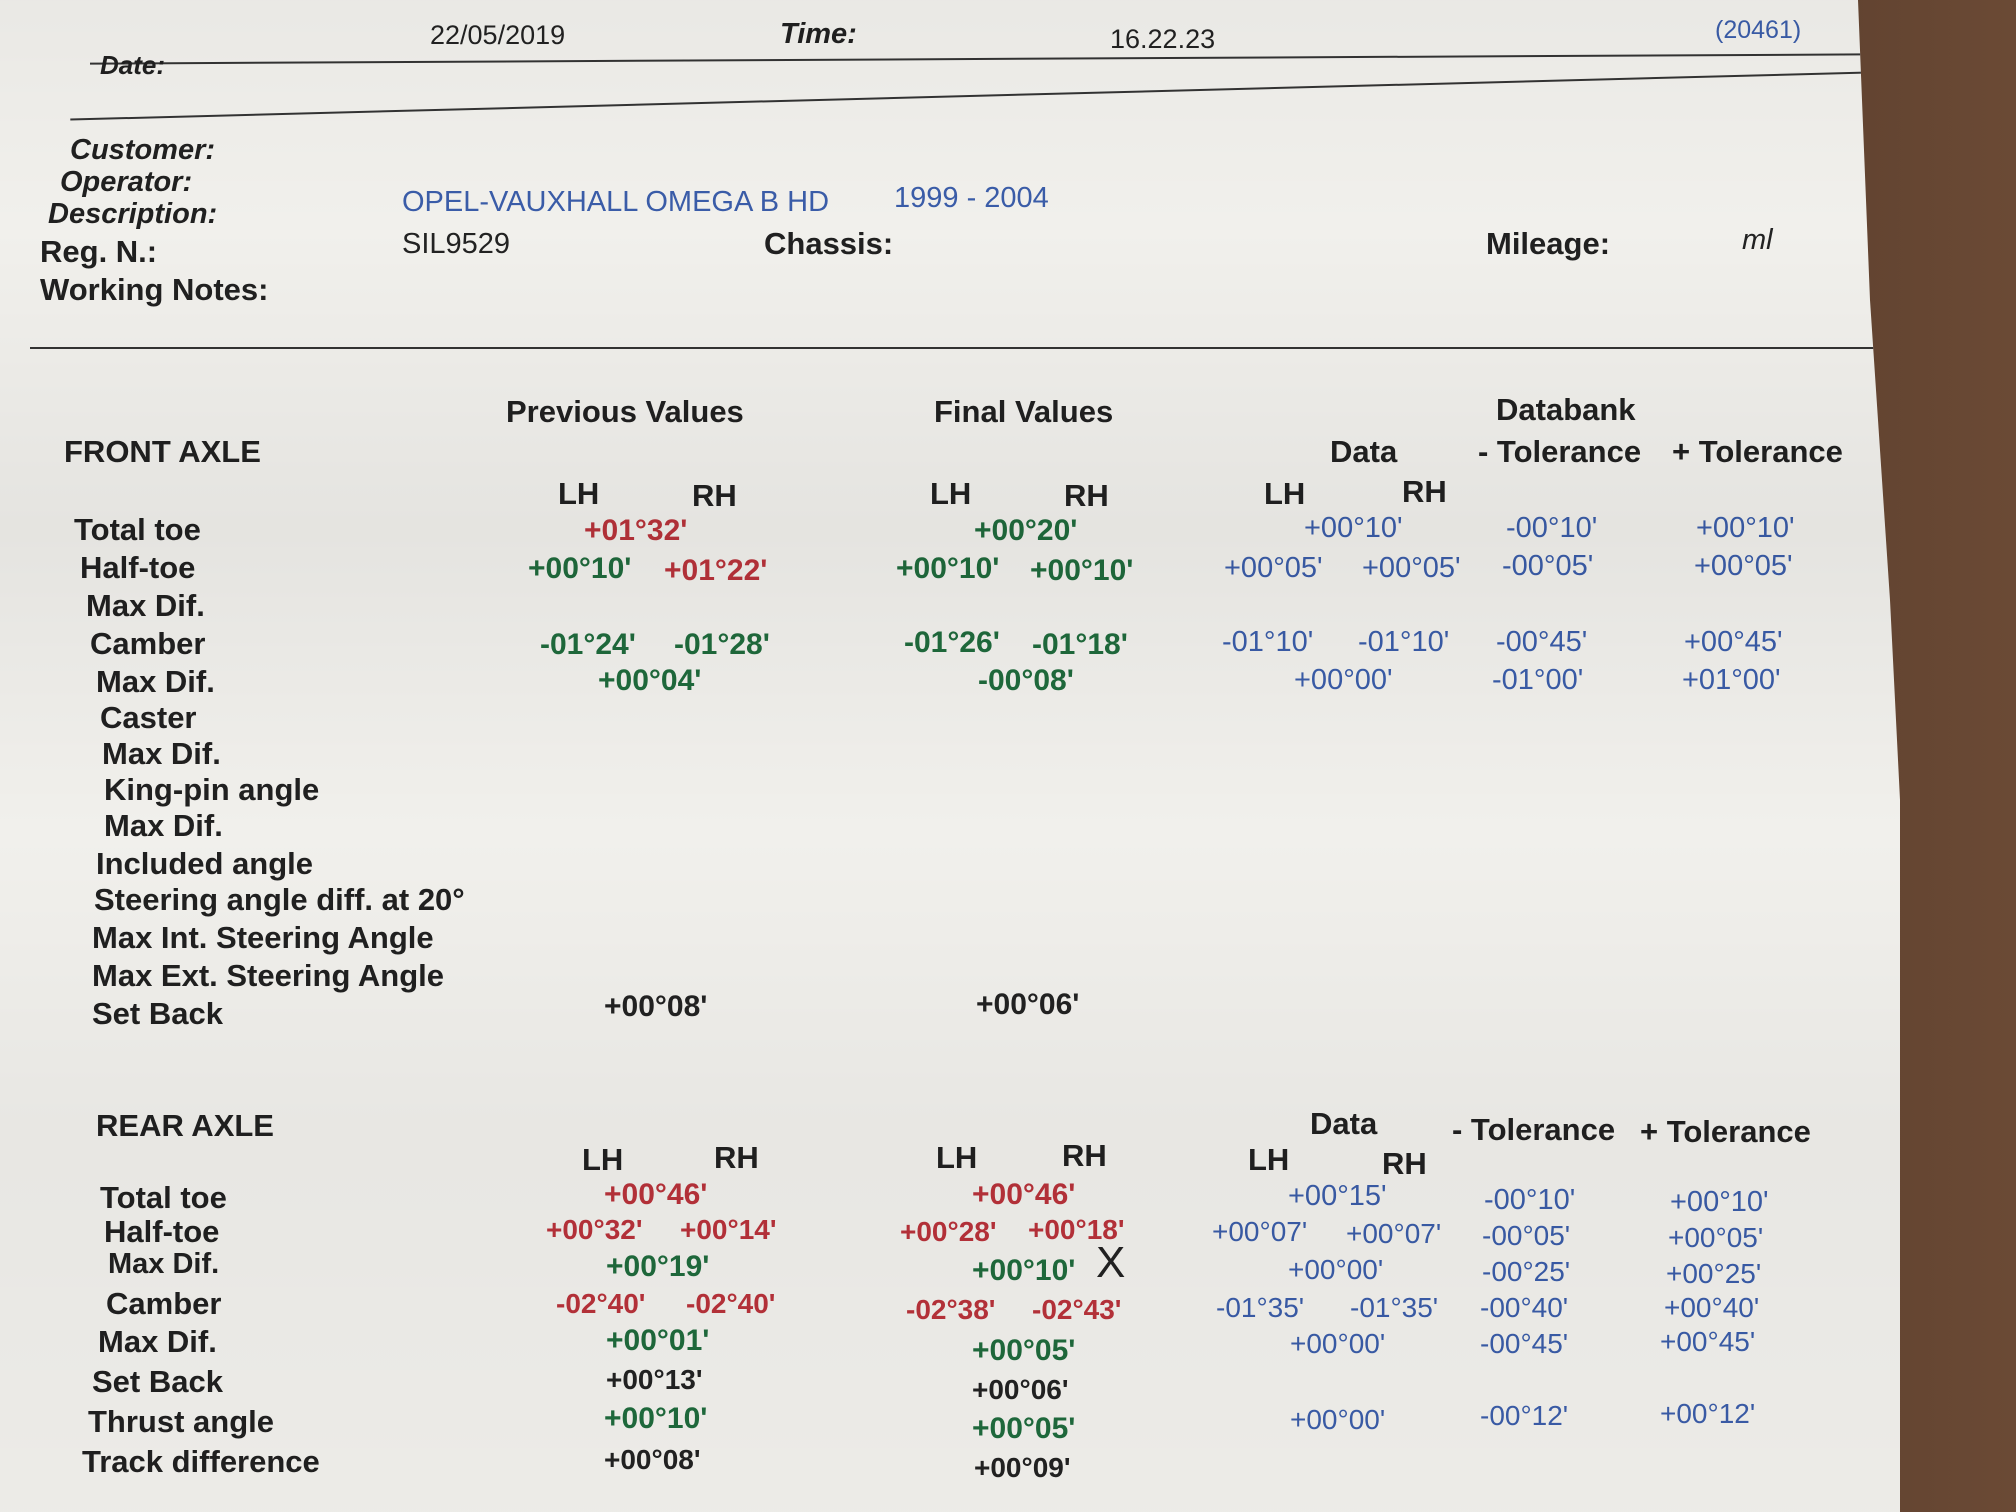 Image resolution: width=2016 pixels, height=1512 pixels. What do you see at coordinates (957, 1157) in the screenshot?
I see `rear-final-lh-header: LH` at bounding box center [957, 1157].